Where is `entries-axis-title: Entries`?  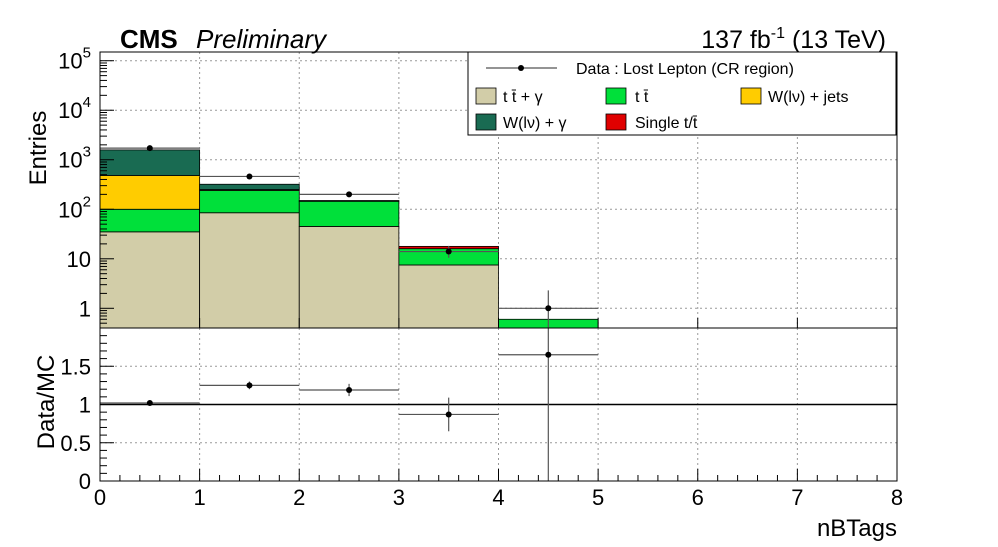 entries-axis-title: Entries is located at coordinates (38, 148).